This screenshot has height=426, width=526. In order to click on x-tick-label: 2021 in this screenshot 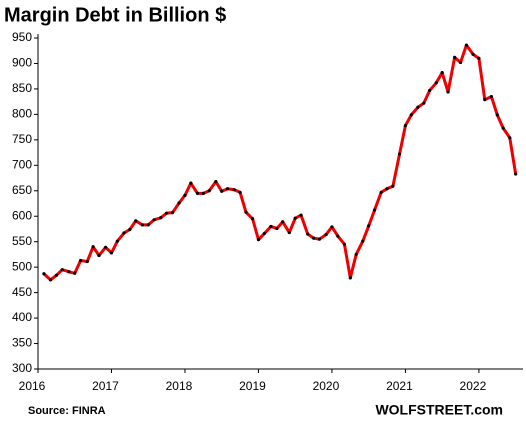, I will do `click(399, 386)`.